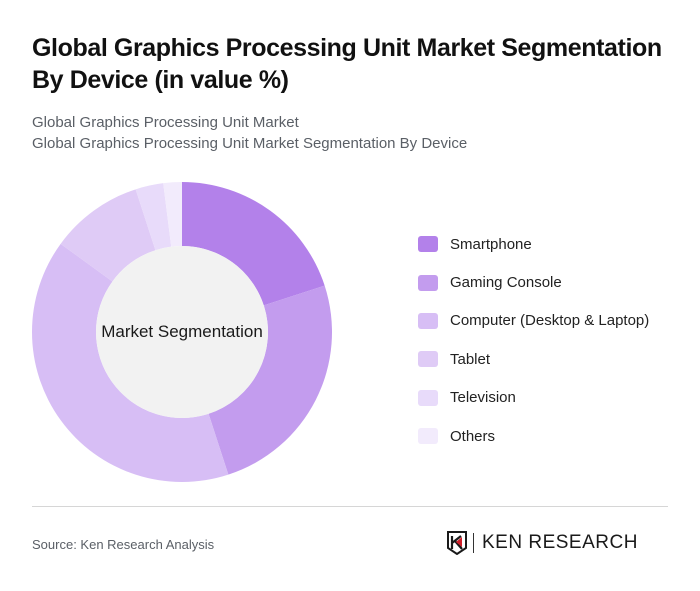  Describe the element at coordinates (560, 542) in the screenshot. I see `brand-name: KEN RESEARCH` at that location.